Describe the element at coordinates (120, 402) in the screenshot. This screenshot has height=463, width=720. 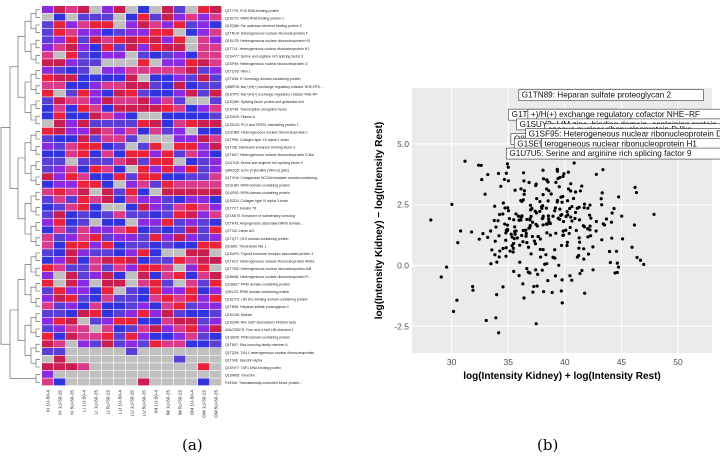
I see `heatmap-column-label: LU 1U-50-4` at that location.